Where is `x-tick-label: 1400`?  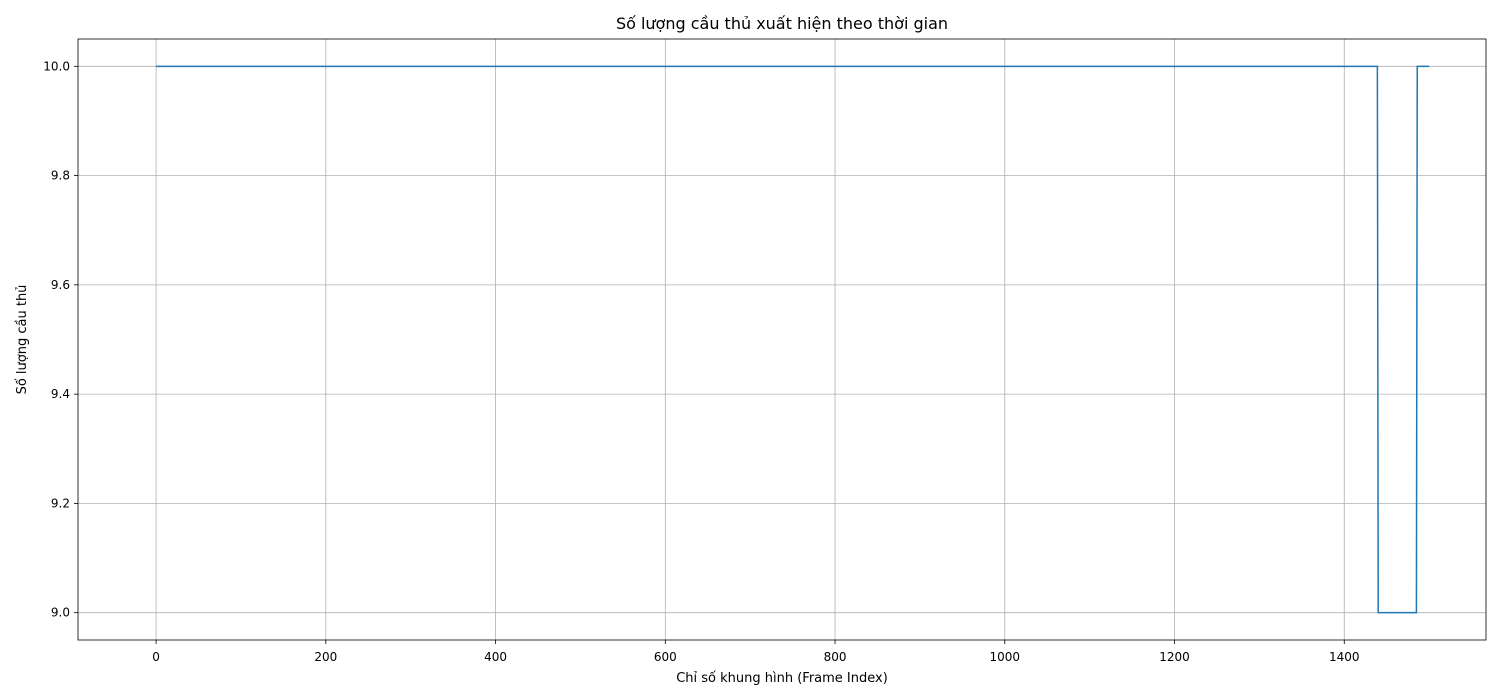 x-tick-label: 1400 is located at coordinates (1344, 657).